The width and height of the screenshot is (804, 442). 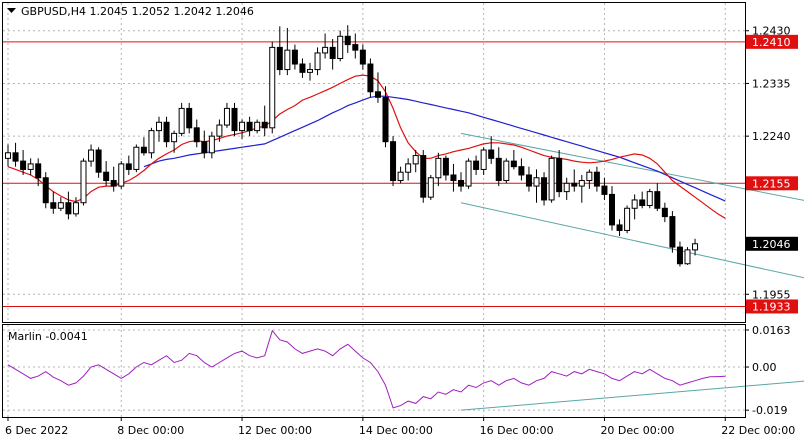 I want to click on symbol-dropdown-icon, so click(x=11, y=10).